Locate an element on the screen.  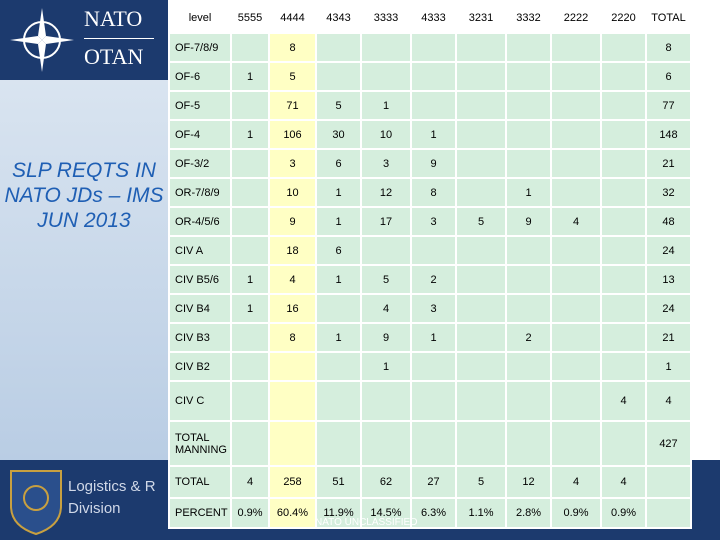
table-cell: 12 is located at coordinates (386, 192).